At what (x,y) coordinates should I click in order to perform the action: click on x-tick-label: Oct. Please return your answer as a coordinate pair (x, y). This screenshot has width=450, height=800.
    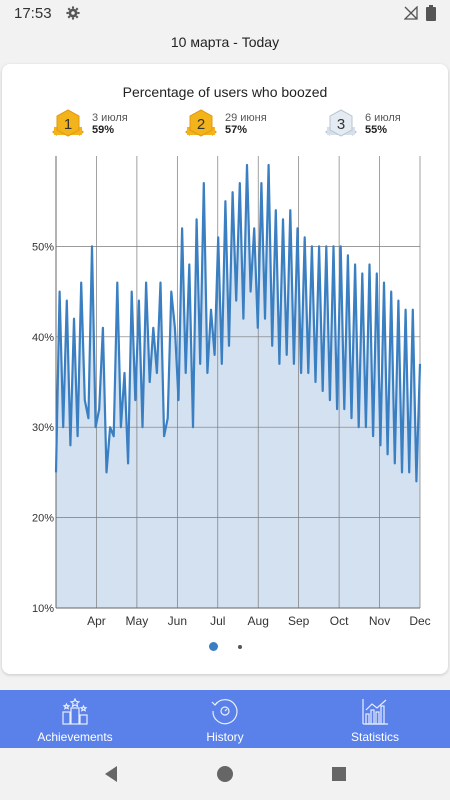
    Looking at the image, I should click on (339, 621).